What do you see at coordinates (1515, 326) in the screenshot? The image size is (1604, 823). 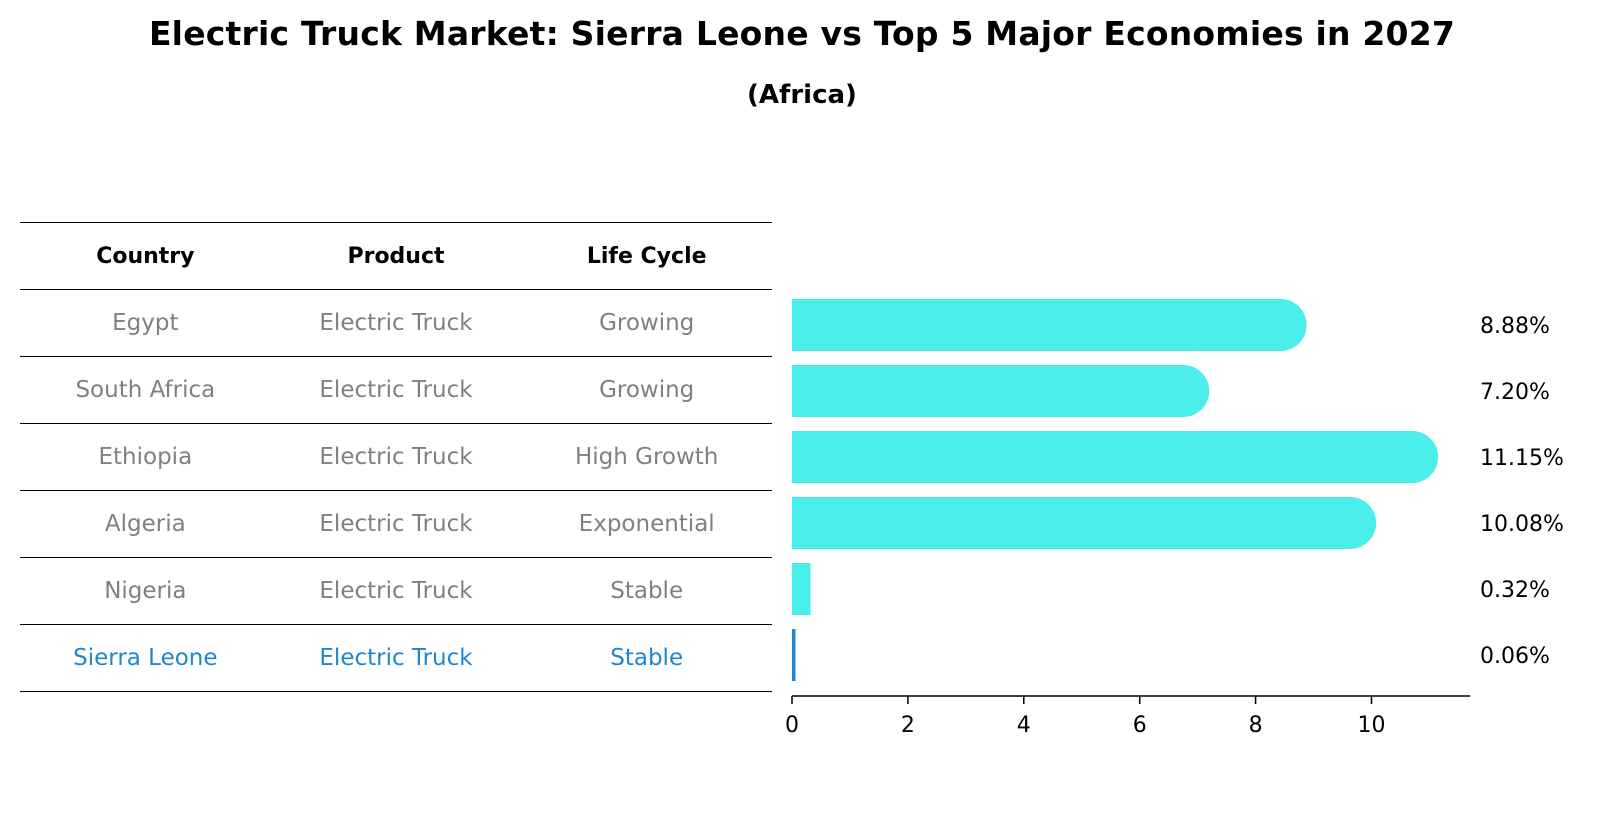 I see `bar-value-label: 8.88%` at bounding box center [1515, 326].